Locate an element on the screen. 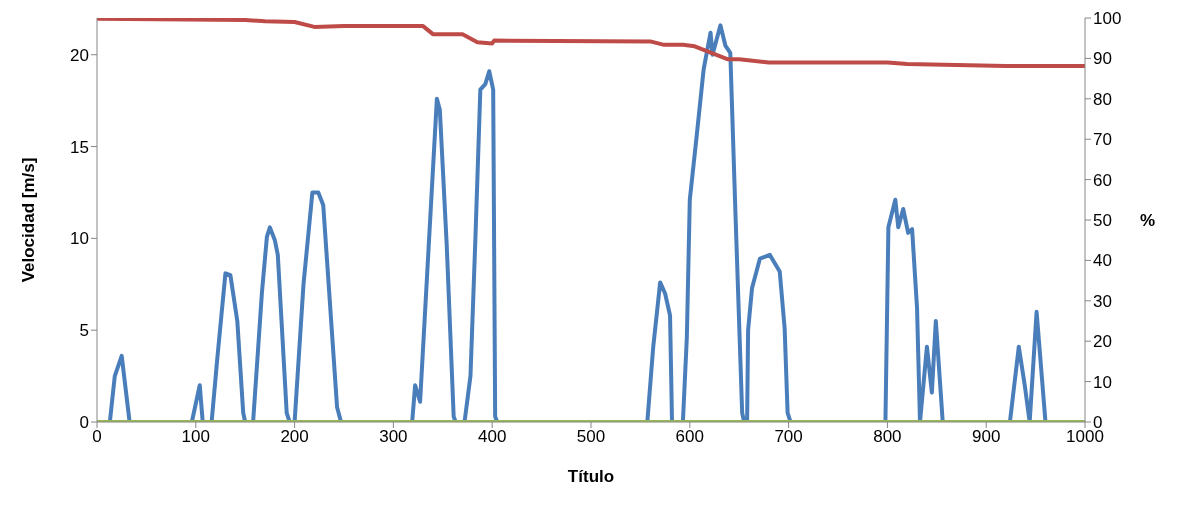 The height and width of the screenshot is (520, 1193). y-tick-label: 15 is located at coordinates (79, 147).